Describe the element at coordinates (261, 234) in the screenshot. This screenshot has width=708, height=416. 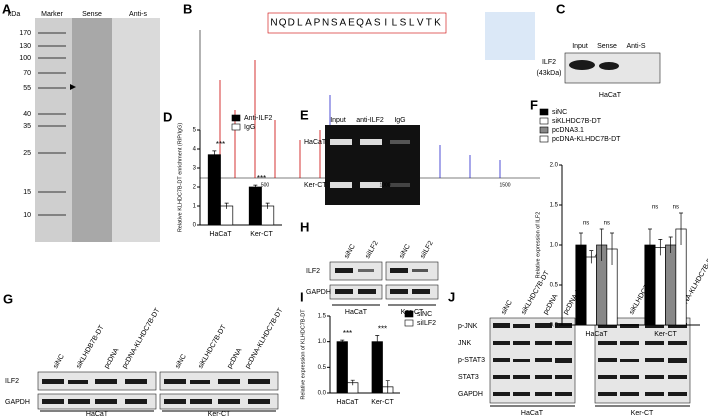
I see `x-tick-label: Ker-CT` at that location.